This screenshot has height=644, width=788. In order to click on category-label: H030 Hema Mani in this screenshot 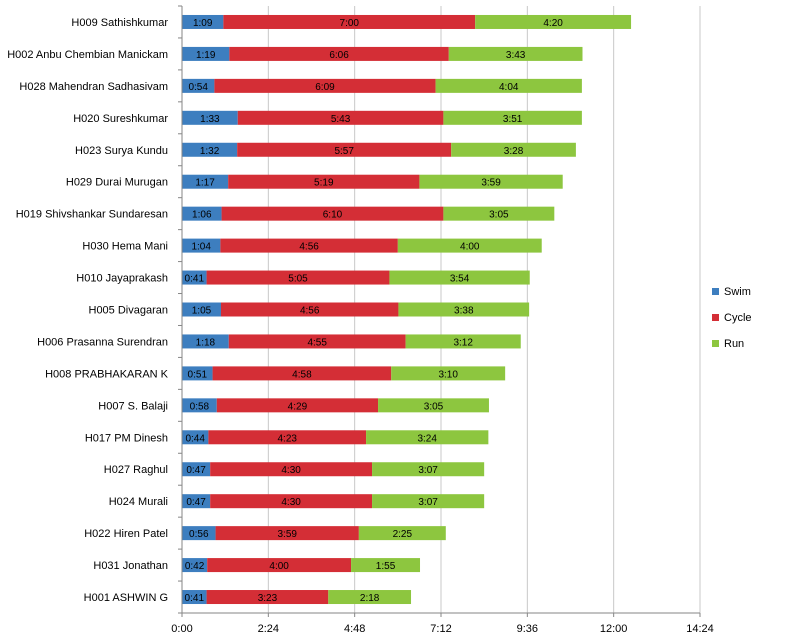, I will do `click(125, 247)`.